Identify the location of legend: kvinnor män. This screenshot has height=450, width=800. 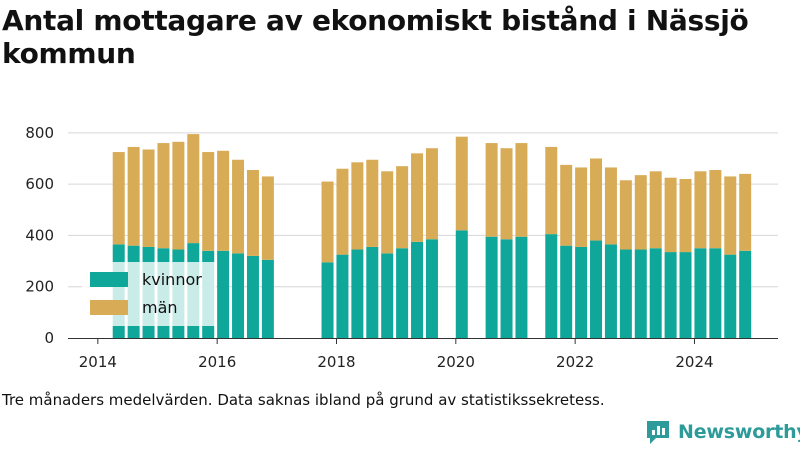
(149, 294).